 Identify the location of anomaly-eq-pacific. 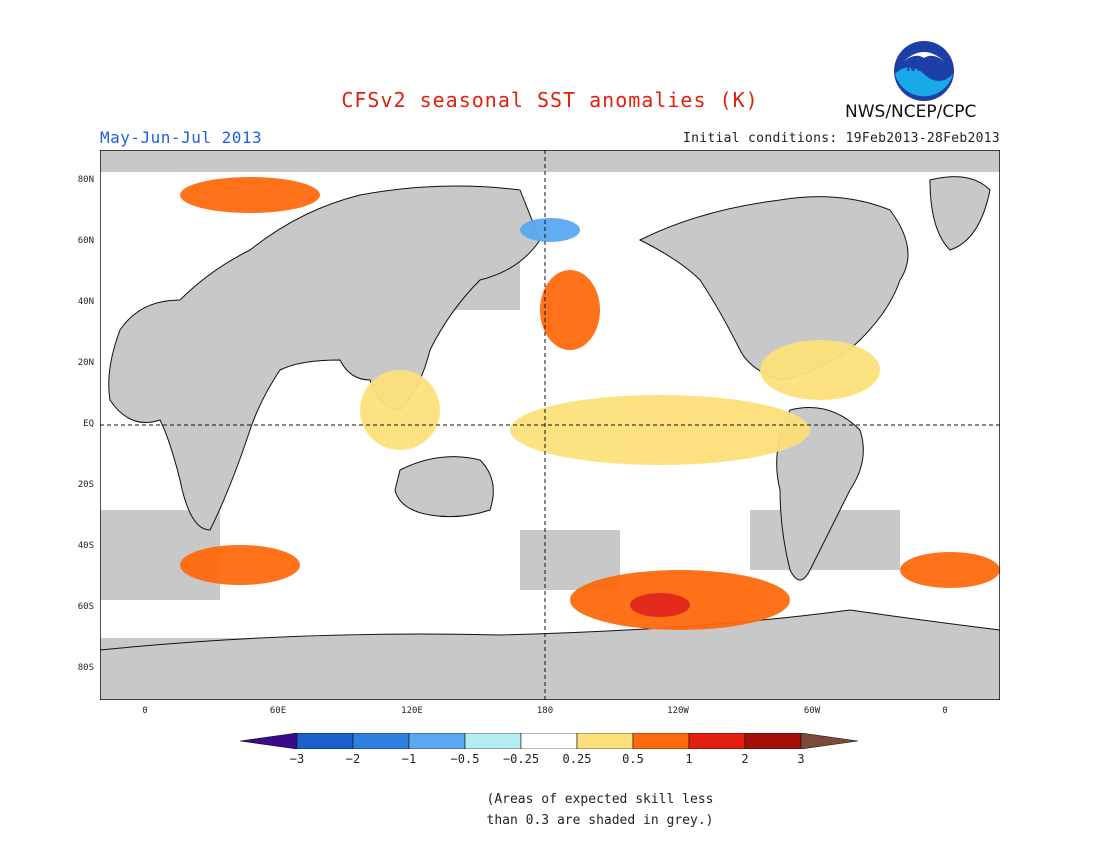
(660, 430).